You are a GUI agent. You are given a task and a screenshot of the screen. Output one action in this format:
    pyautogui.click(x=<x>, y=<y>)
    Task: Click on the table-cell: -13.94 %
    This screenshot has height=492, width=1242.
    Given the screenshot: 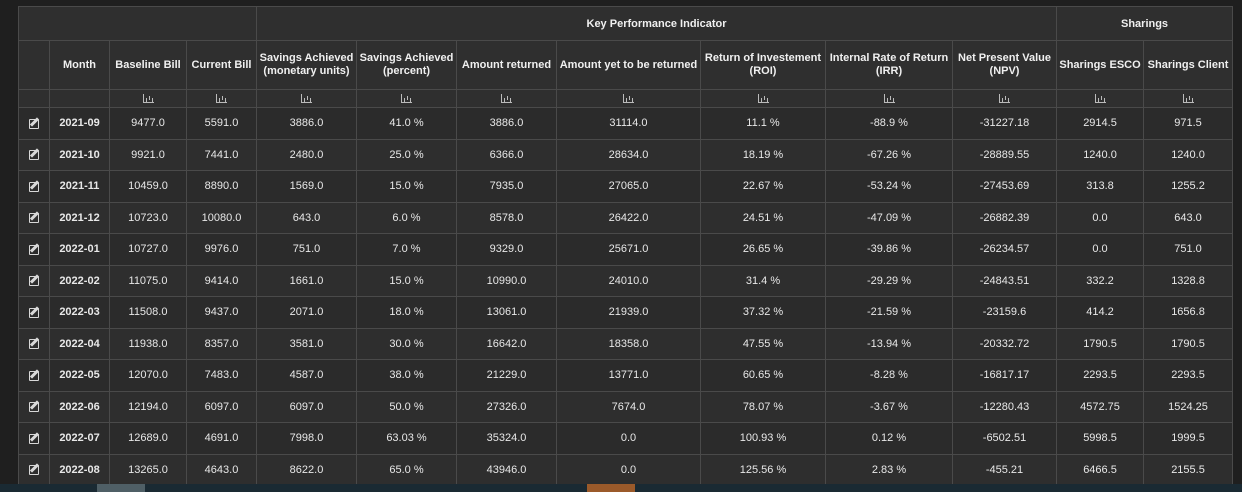 What is the action you would take?
    pyautogui.click(x=889, y=343)
    